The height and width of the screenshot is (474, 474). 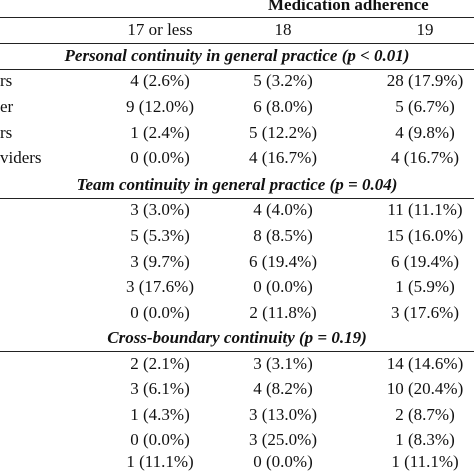 I want to click on row-label: viders, so click(x=21, y=157).